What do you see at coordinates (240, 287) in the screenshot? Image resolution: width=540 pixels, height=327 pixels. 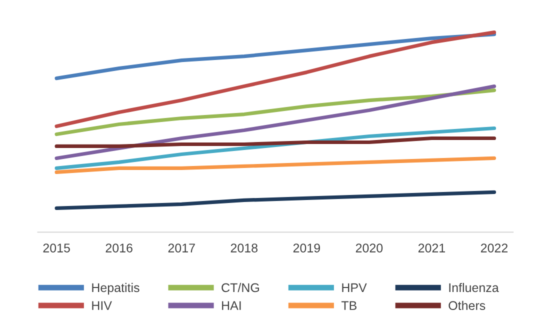 I see `legend-label: CT/NG` at bounding box center [240, 287].